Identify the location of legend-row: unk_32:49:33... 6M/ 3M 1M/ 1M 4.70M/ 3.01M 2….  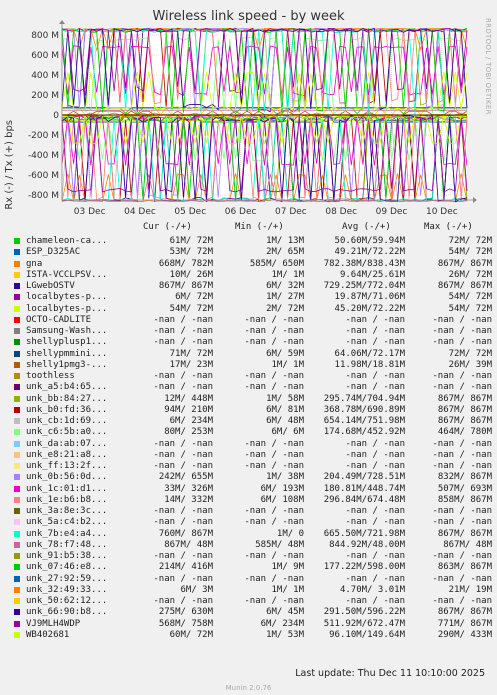
(252, 590).